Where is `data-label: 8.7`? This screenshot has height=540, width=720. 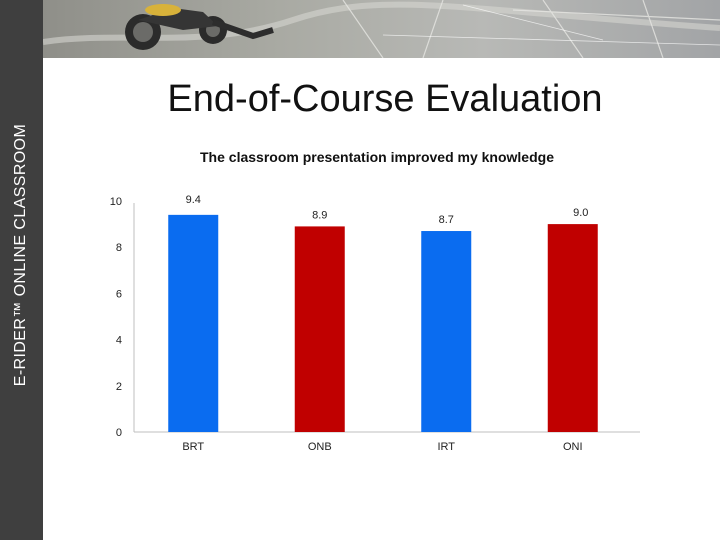
data-label: 8.7 is located at coordinates (446, 220).